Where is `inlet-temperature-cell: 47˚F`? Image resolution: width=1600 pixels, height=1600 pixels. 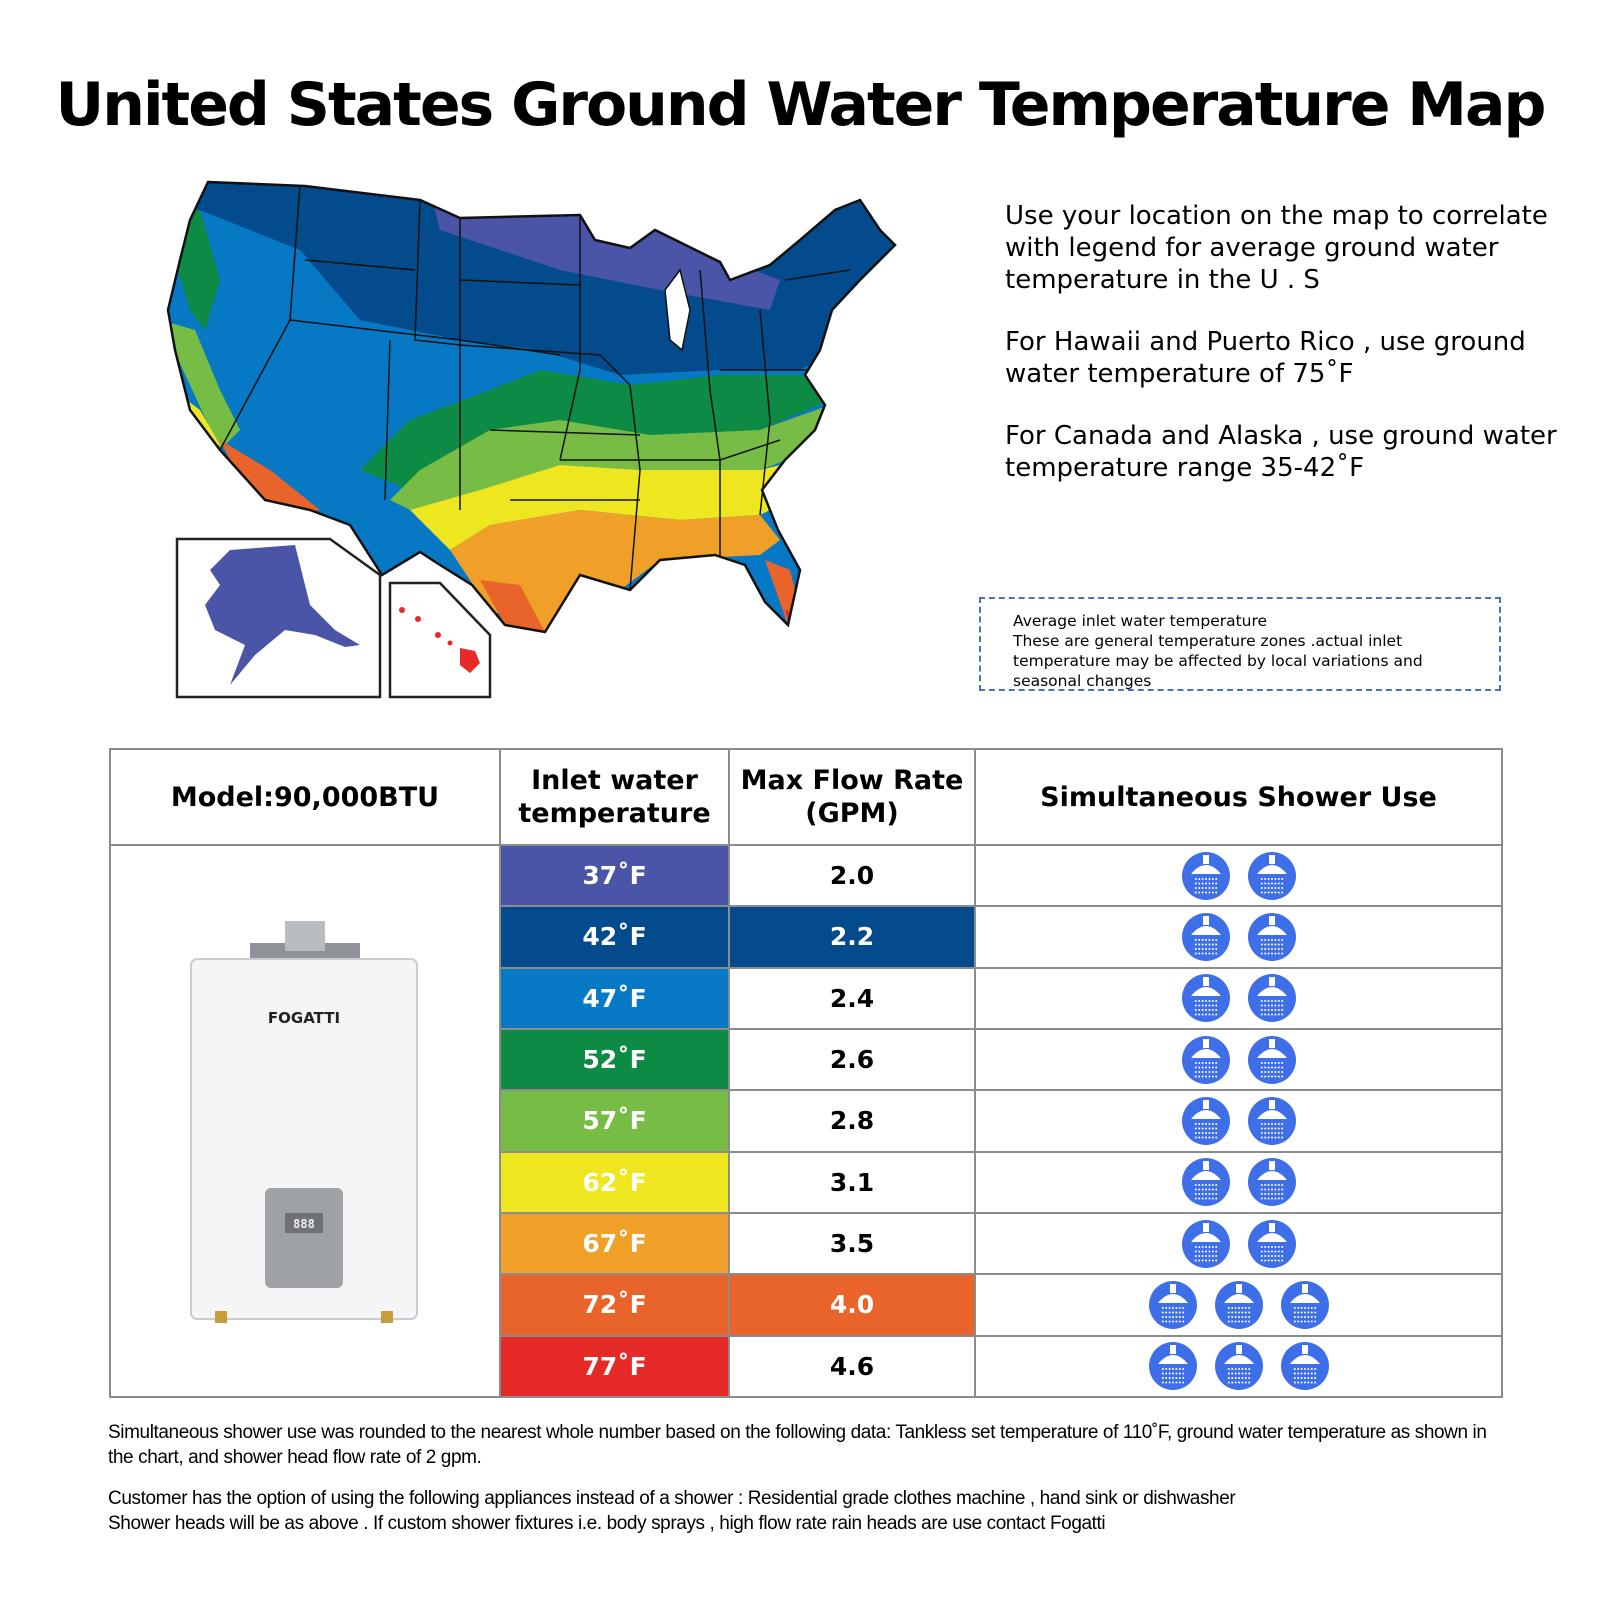 inlet-temperature-cell: 47˚F is located at coordinates (614, 998).